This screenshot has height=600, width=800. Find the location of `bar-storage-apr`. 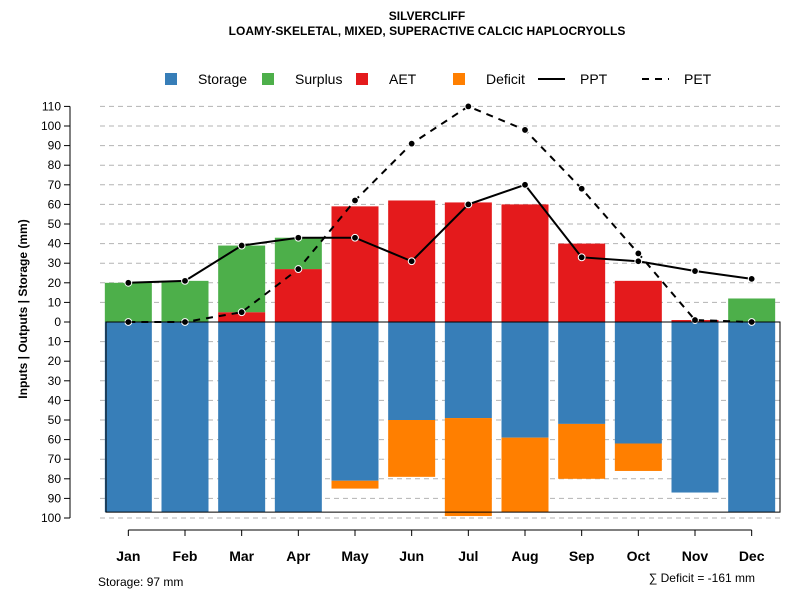

bar-storage-apr is located at coordinates (298, 417).